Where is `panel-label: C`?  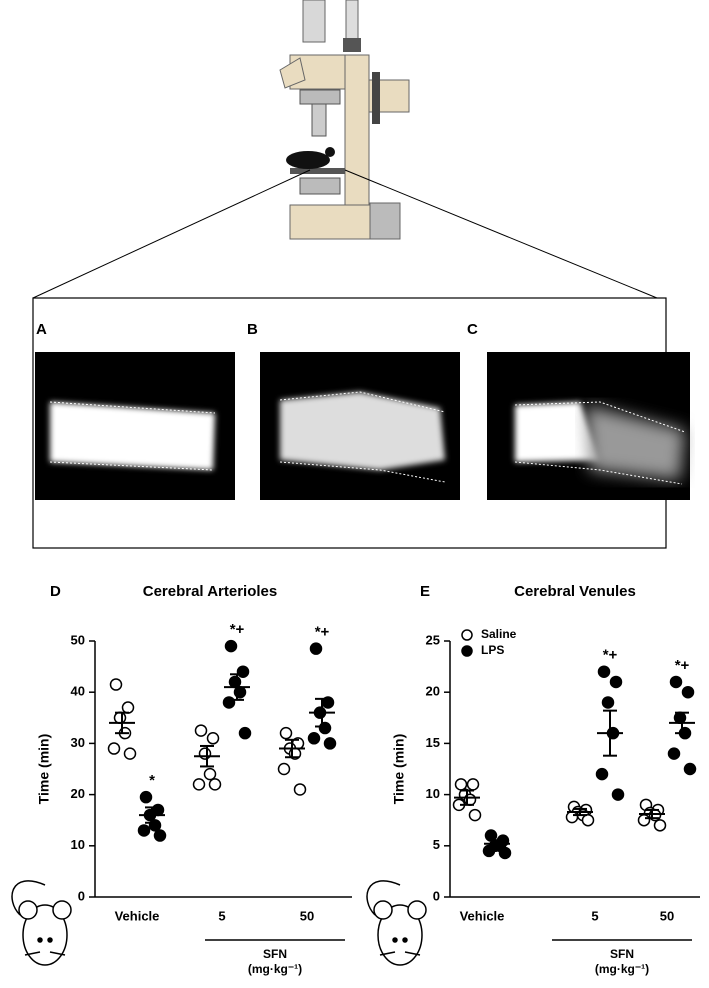
panel-label: C is located at coordinates (472, 329).